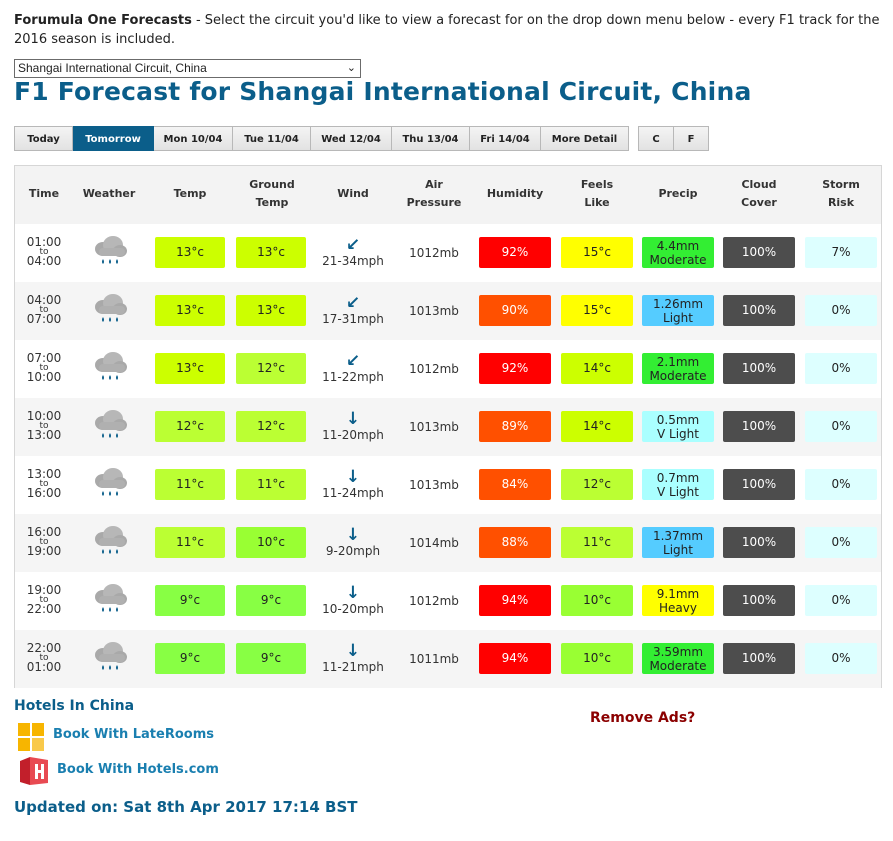  What do you see at coordinates (353, 261) in the screenshot?
I see `wind-speed: 21-34mph` at bounding box center [353, 261].